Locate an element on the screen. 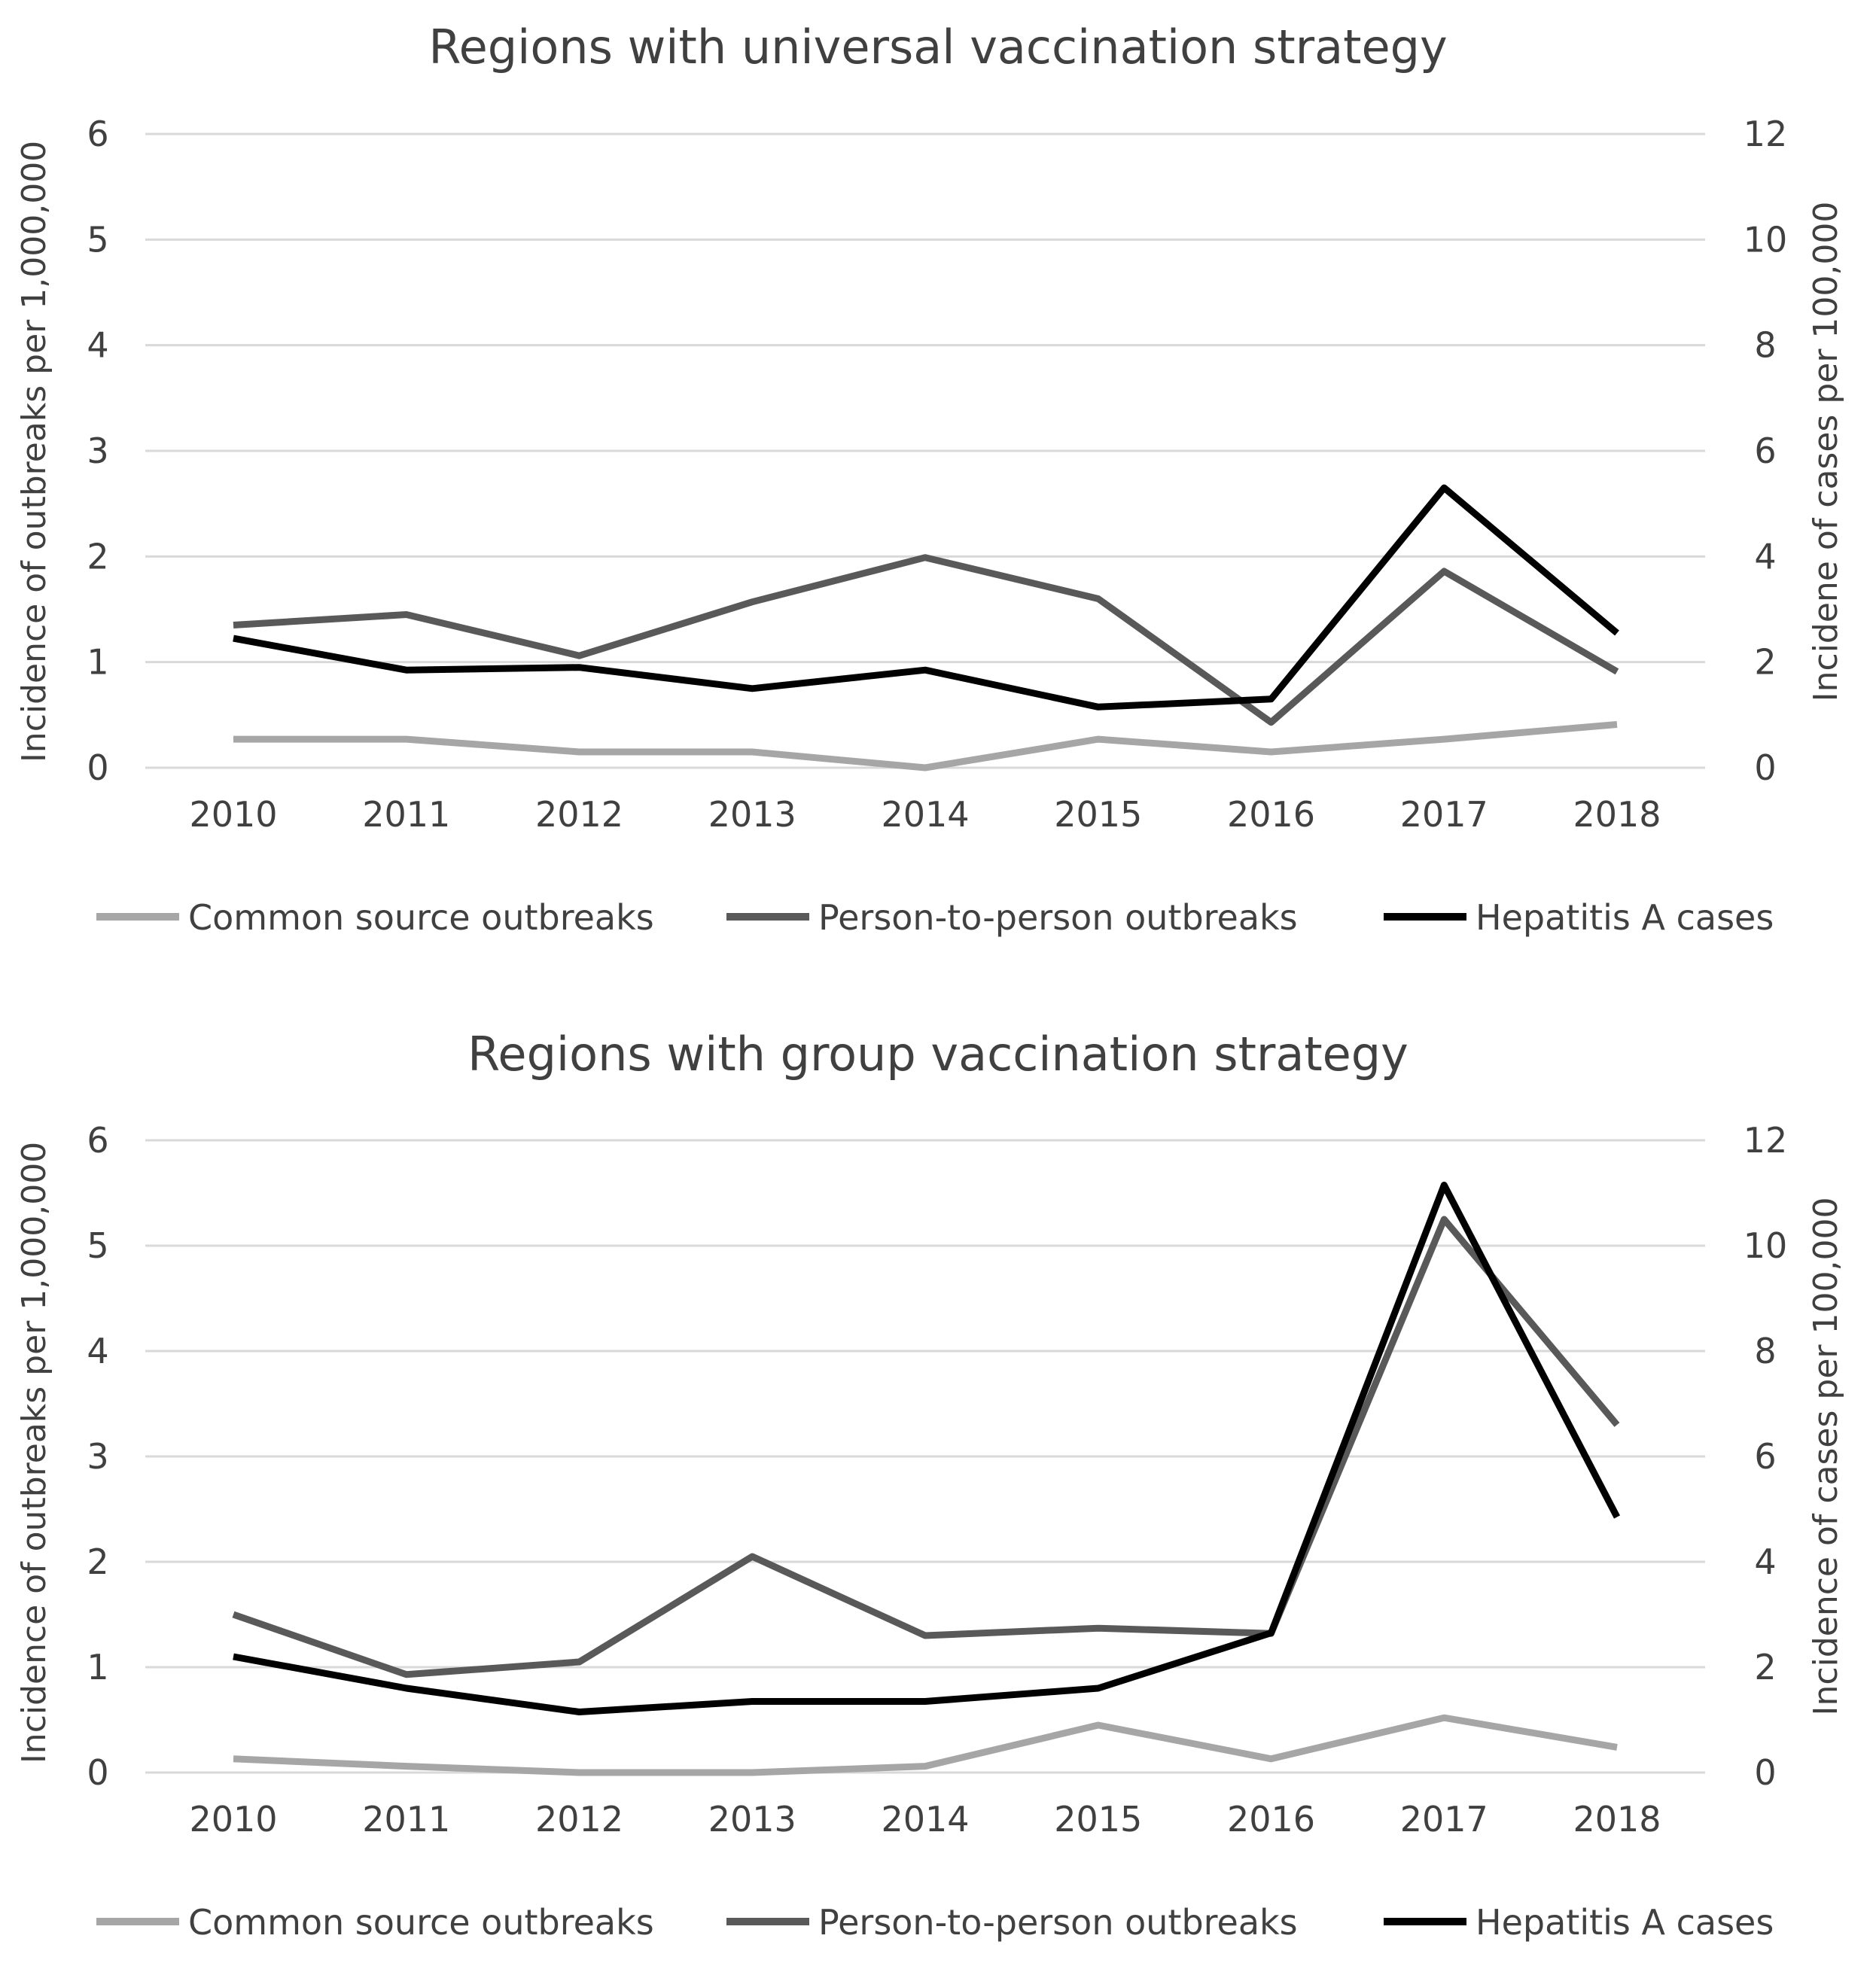 This screenshot has width=1876, height=1969. series-line-person-to-person-outbreaks is located at coordinates (926, 640).